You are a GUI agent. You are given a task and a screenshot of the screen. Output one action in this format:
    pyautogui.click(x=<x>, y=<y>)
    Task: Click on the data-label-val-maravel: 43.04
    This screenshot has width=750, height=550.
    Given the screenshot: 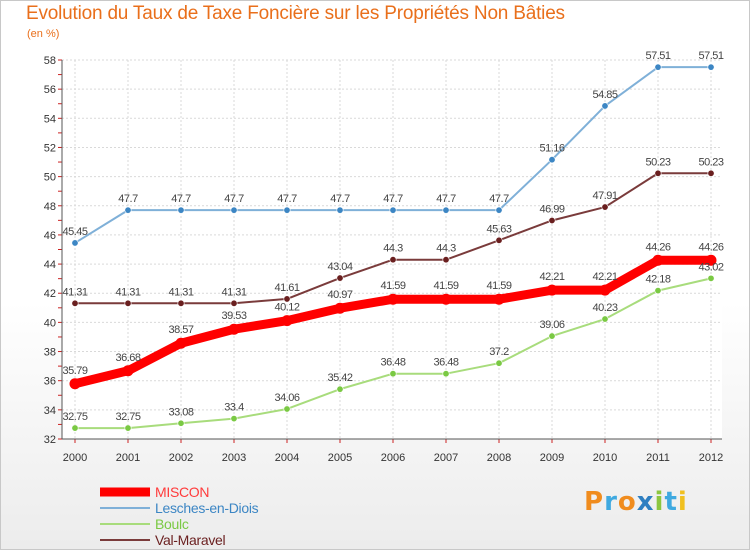 What is the action you would take?
    pyautogui.click(x=339, y=267)
    